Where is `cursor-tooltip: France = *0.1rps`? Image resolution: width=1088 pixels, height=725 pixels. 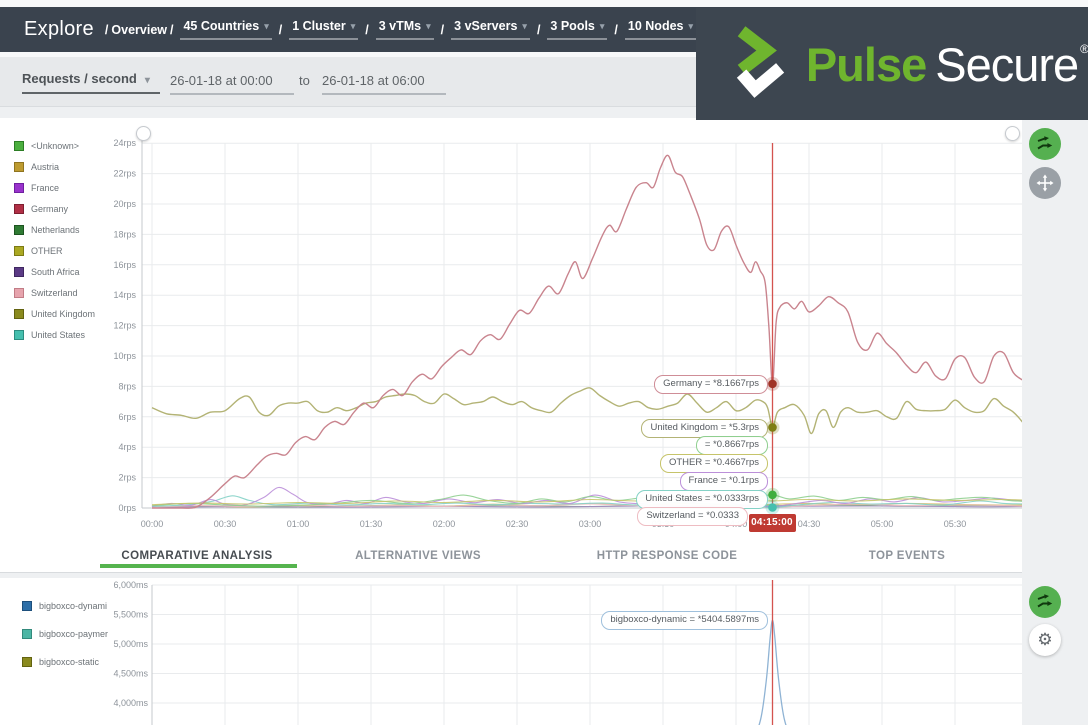
cursor-tooltip: France = *0.1rps is located at coordinates (723, 481).